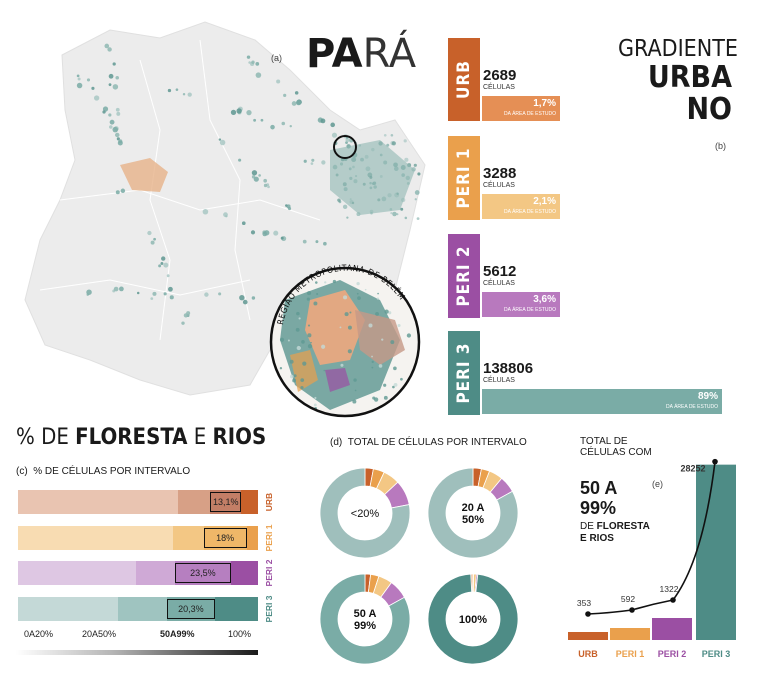 Image resolution: width=768 pixels, height=689 pixels. I want to click on donut-3: 50 A99%, so click(365, 619).